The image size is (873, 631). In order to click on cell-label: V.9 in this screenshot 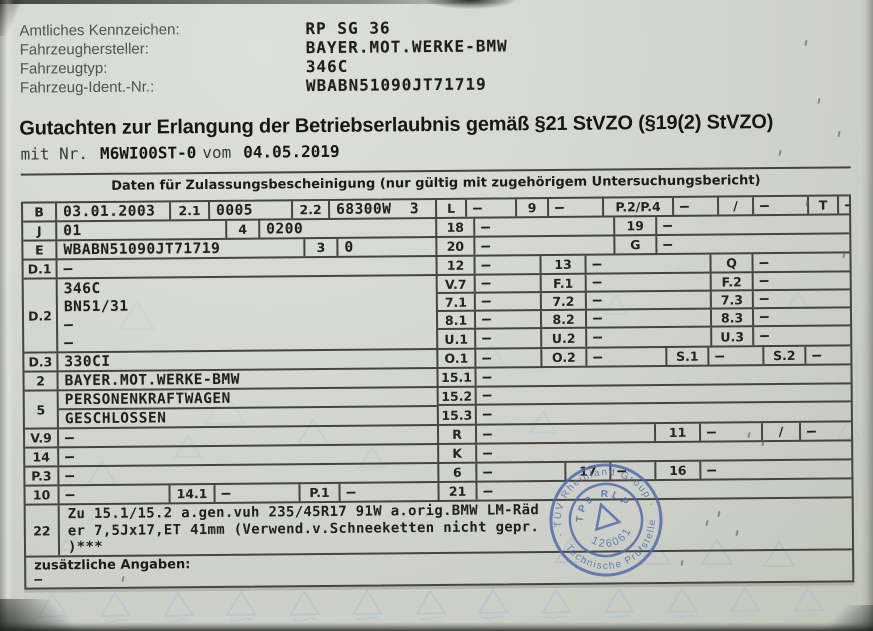, I will do `click(42, 438)`.